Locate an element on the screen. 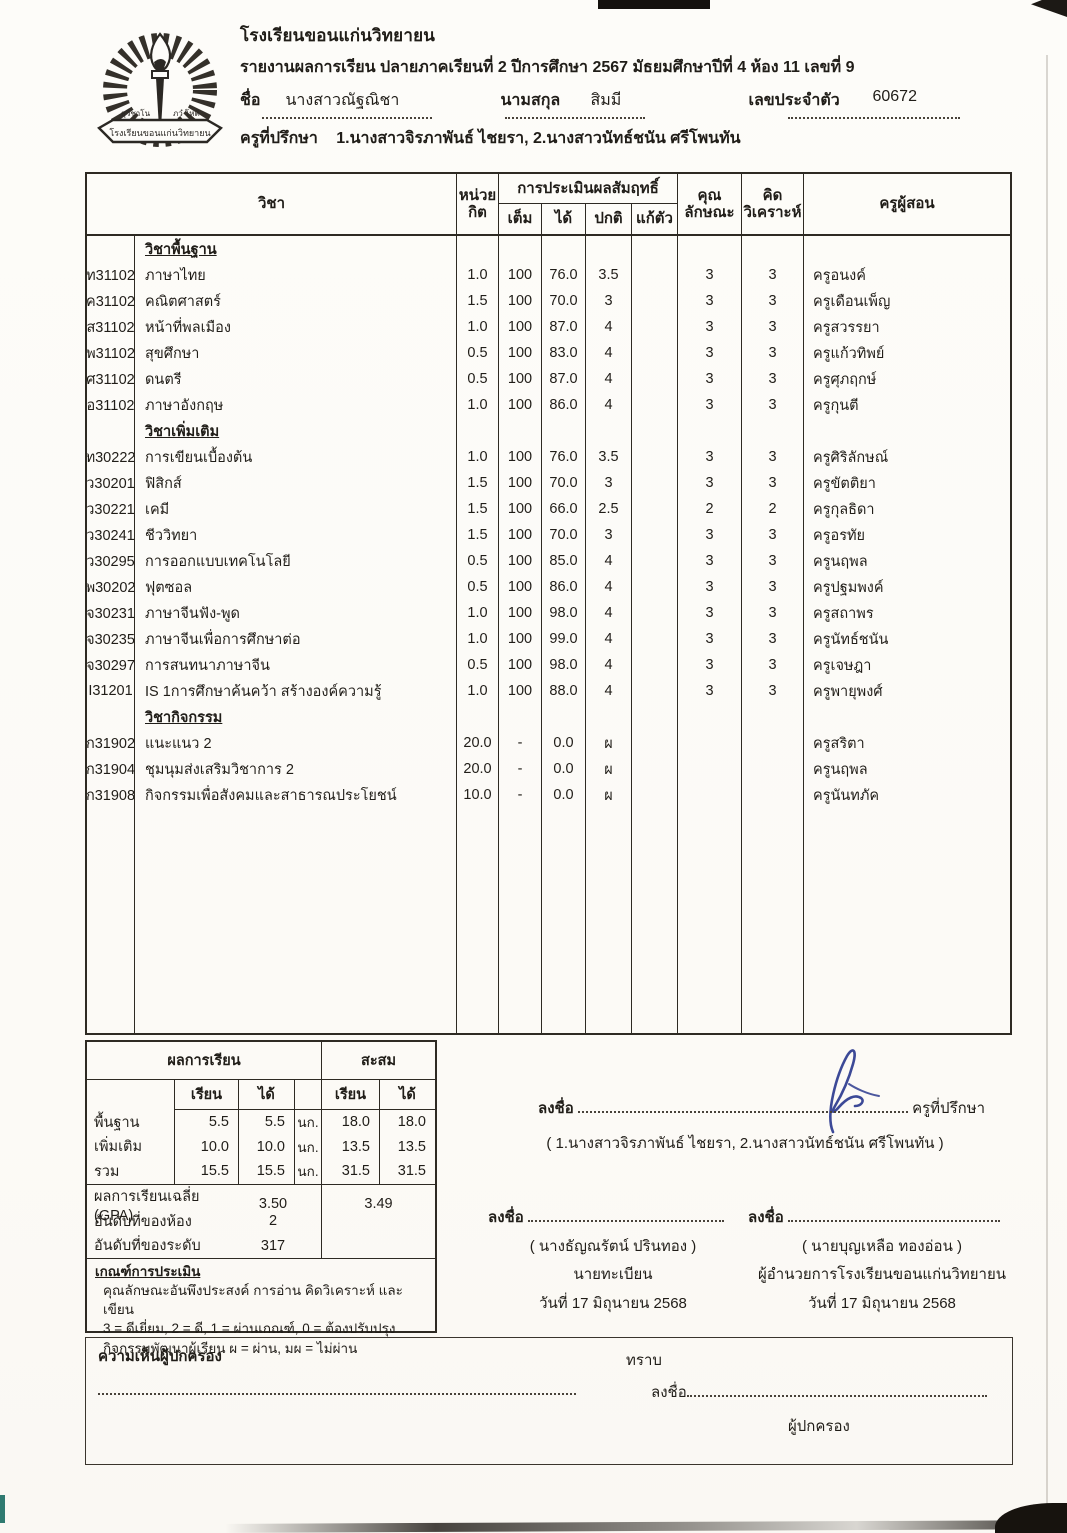 This screenshot has width=1067, height=1533. subject-name: วิชากิจกรรม is located at coordinates (296, 717).